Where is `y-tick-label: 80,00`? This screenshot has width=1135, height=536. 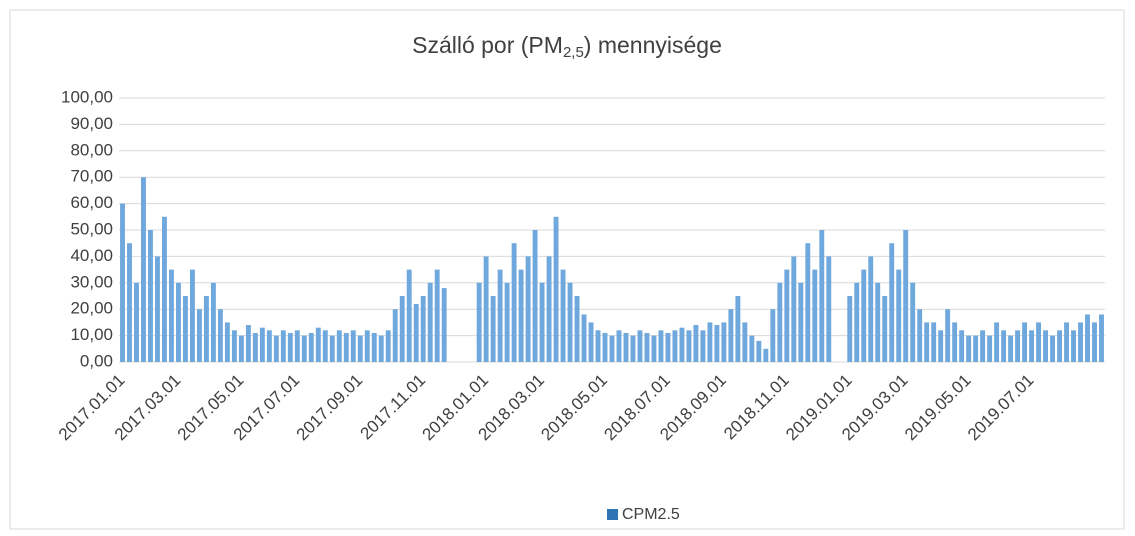
y-tick-label: 80,00 is located at coordinates (91, 149).